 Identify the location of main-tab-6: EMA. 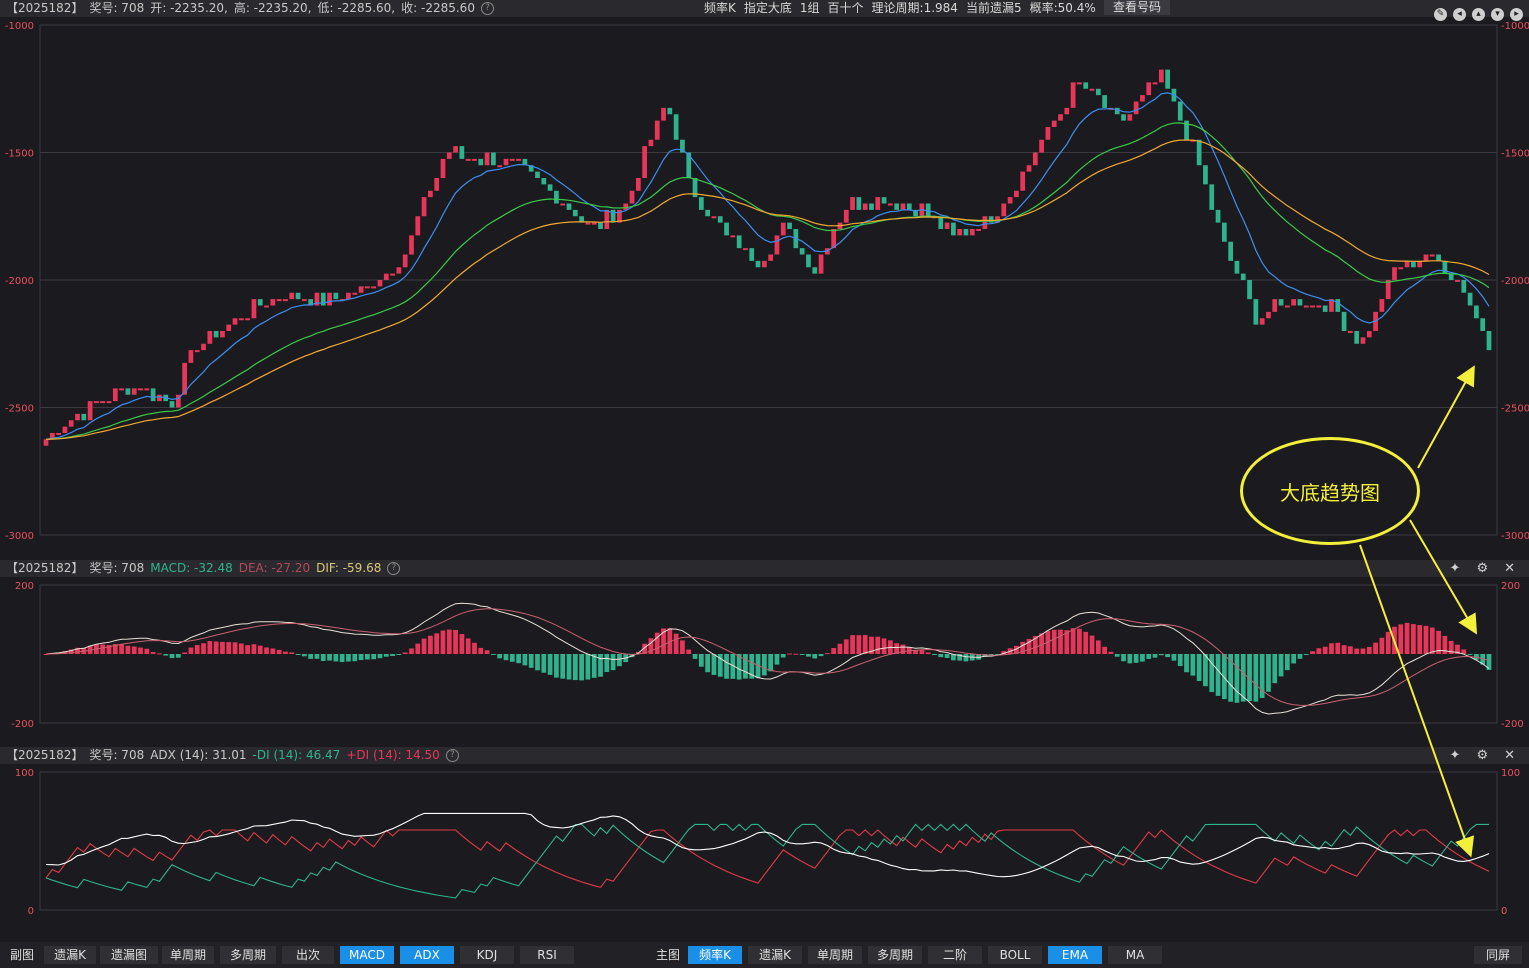
(1075, 955).